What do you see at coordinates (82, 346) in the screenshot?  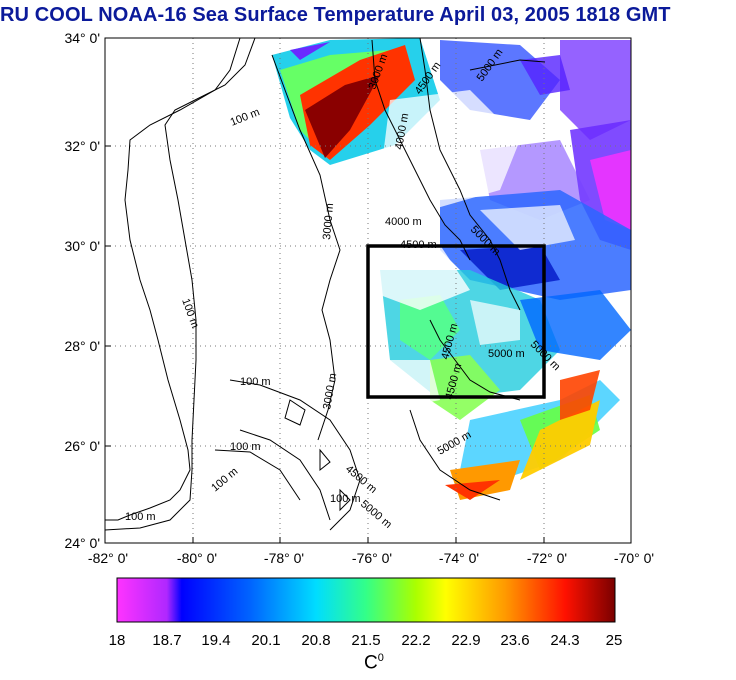 I see `lat-label: 28° 0'` at bounding box center [82, 346].